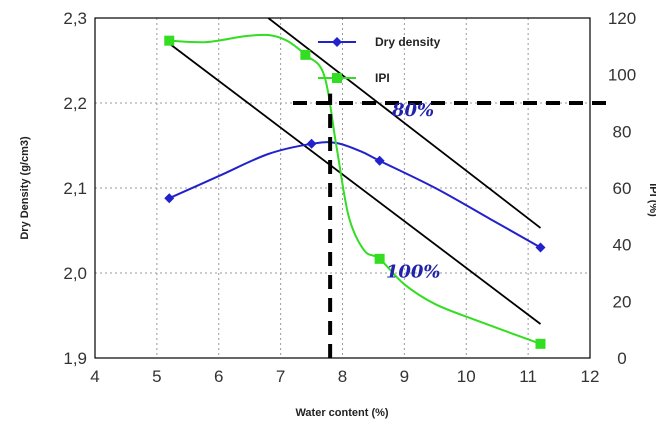 The height and width of the screenshot is (430, 656). Describe the element at coordinates (280, 376) in the screenshot. I see `x-tick-label: 7` at that location.